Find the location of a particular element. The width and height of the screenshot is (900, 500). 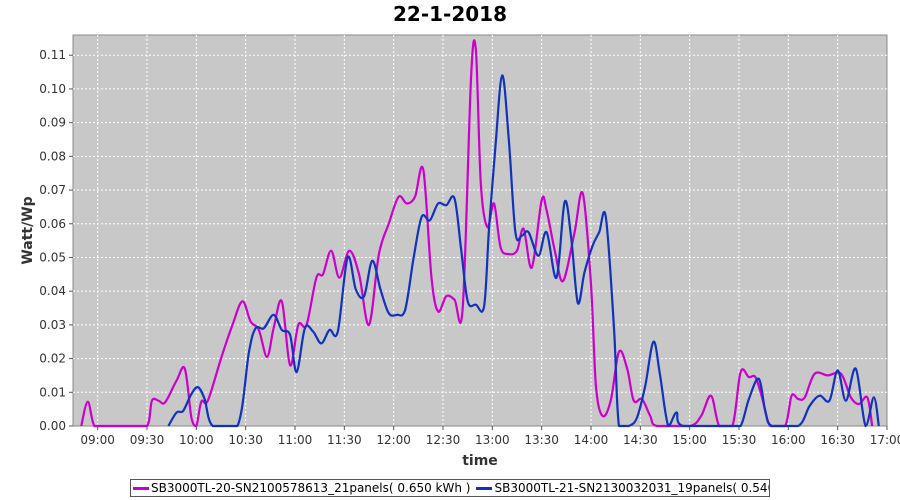

y-tick-label: 0.02 is located at coordinates (52, 359).